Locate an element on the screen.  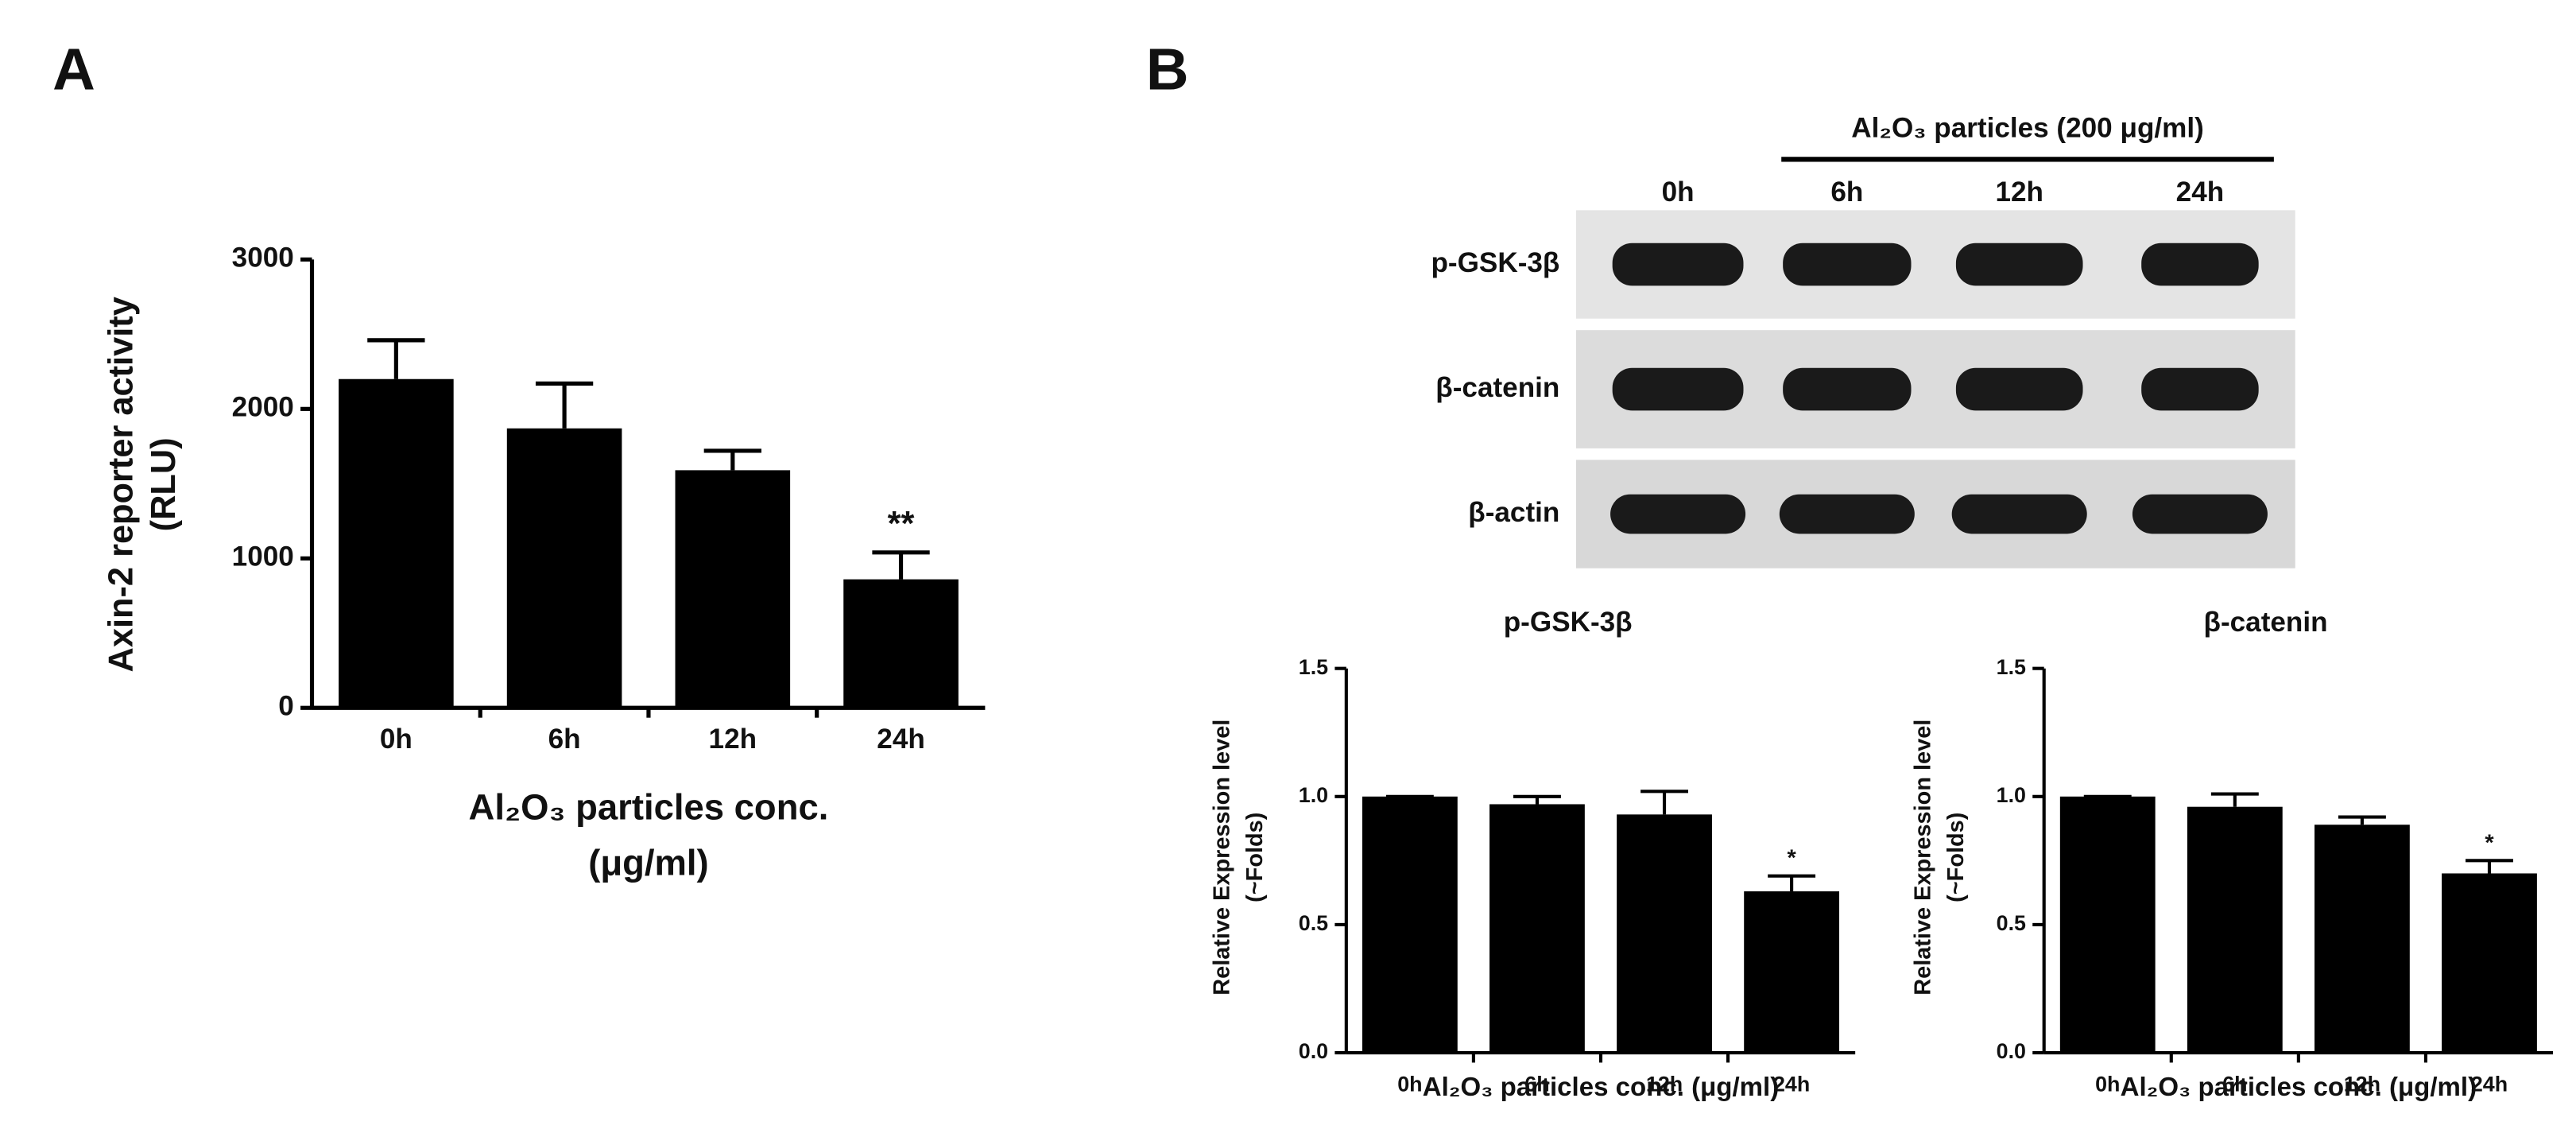
y-axis-label: Axin-2 reporter activity is located at coordinates (121, 484).